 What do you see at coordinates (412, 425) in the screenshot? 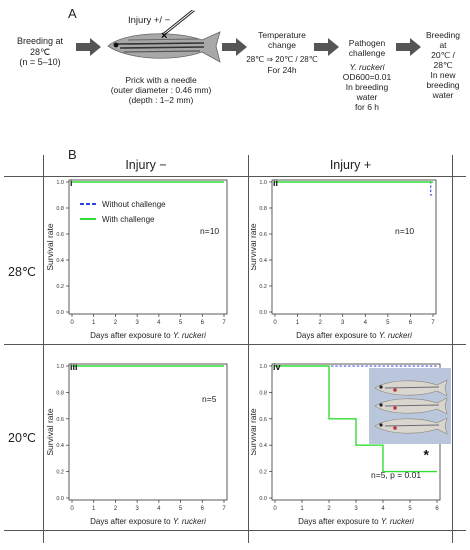
I see `fish-stripe` at bounding box center [412, 425].